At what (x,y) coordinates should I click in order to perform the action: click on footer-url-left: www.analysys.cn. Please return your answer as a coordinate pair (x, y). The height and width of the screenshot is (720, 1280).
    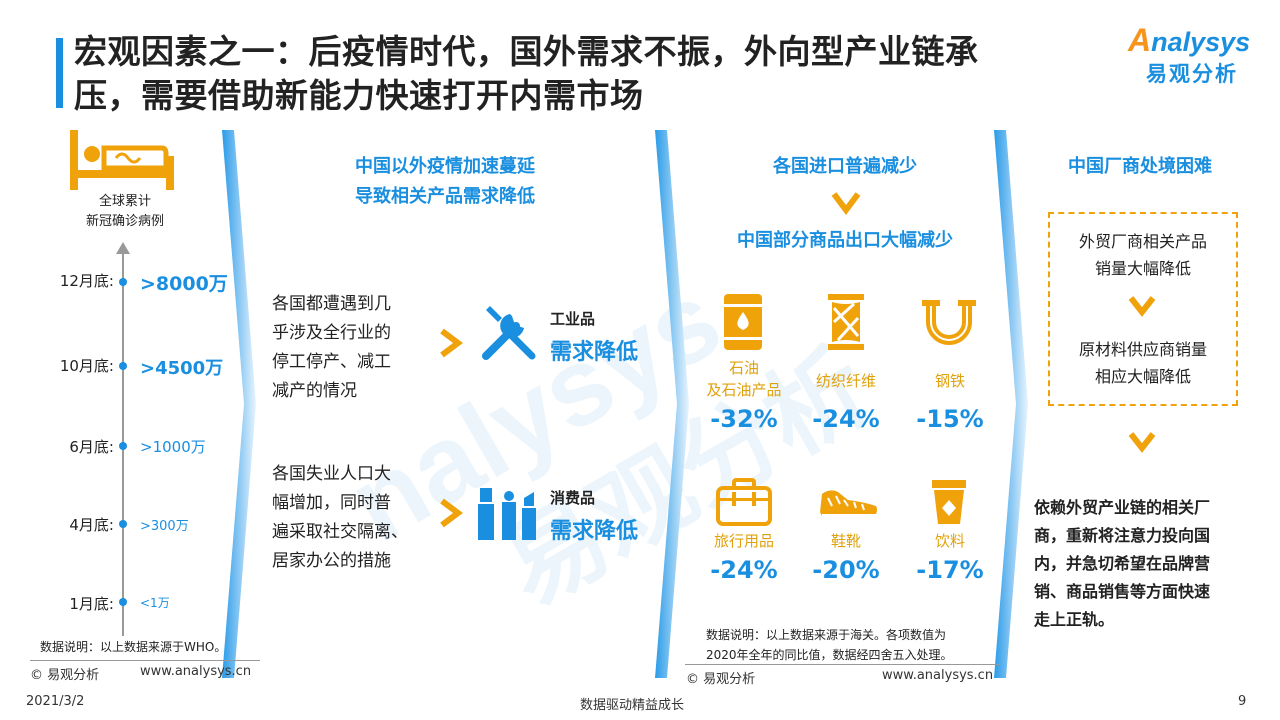
    Looking at the image, I should click on (196, 671).